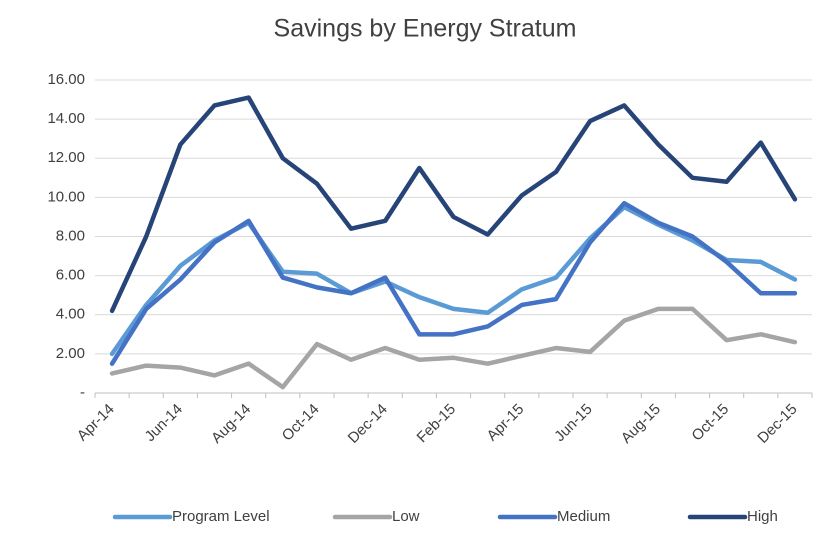 This screenshot has height=536, width=816. What do you see at coordinates (70, 235) in the screenshot?
I see `y-tick-label: 8.00` at bounding box center [70, 235].